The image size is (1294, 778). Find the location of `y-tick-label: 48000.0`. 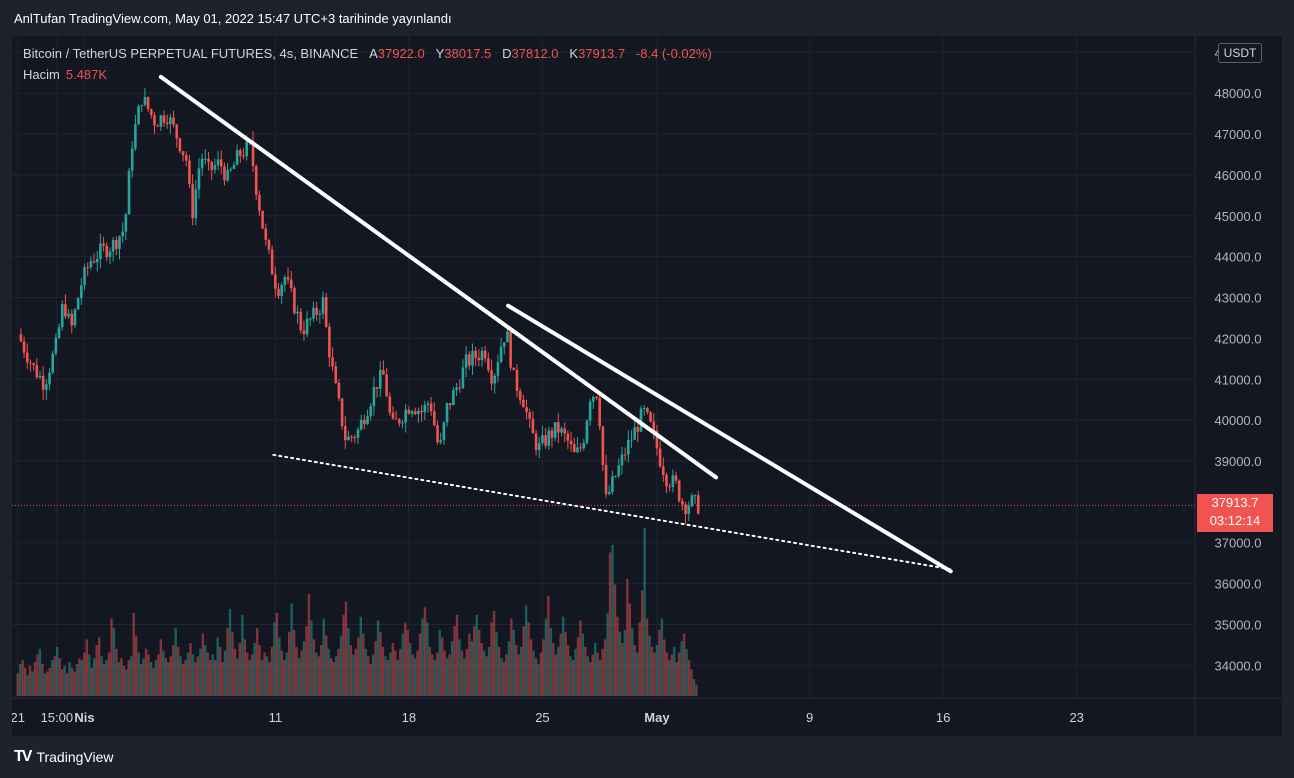

y-tick-label: 48000.0 is located at coordinates (1238, 93).